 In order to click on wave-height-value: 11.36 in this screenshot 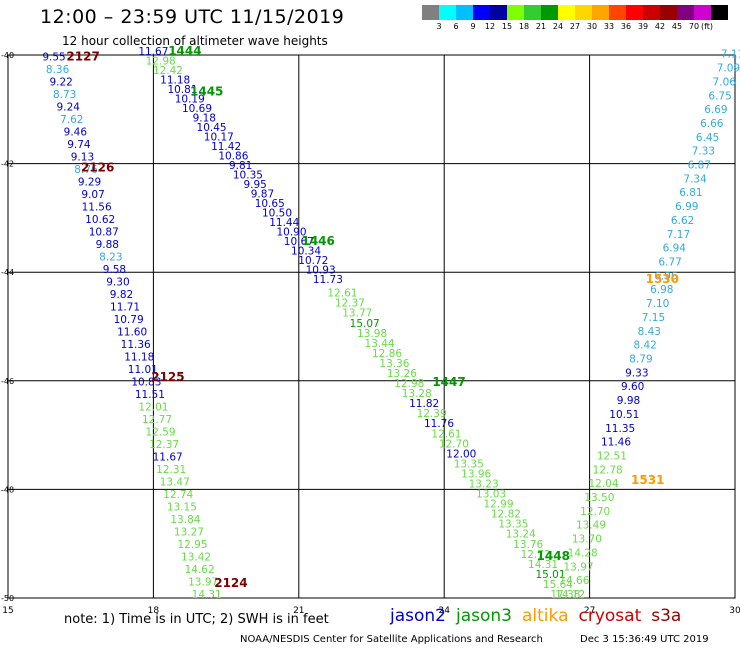, I will do `click(136, 345)`.